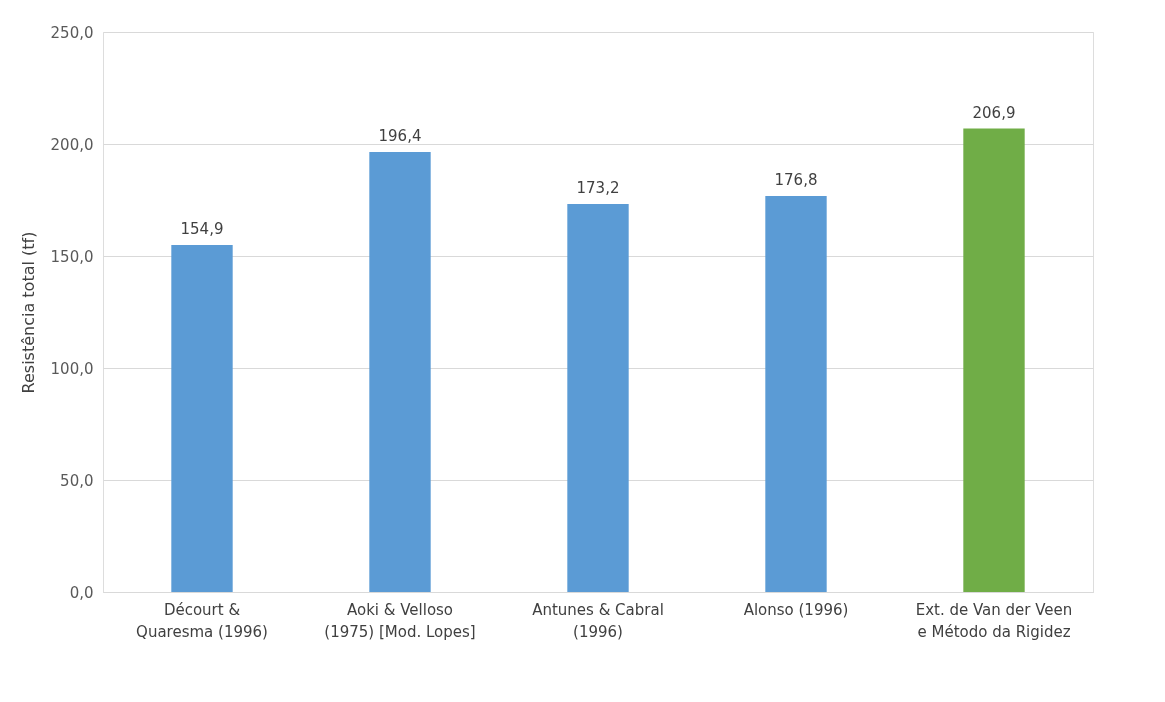  I want to click on data-label: 173,2, so click(598, 188).